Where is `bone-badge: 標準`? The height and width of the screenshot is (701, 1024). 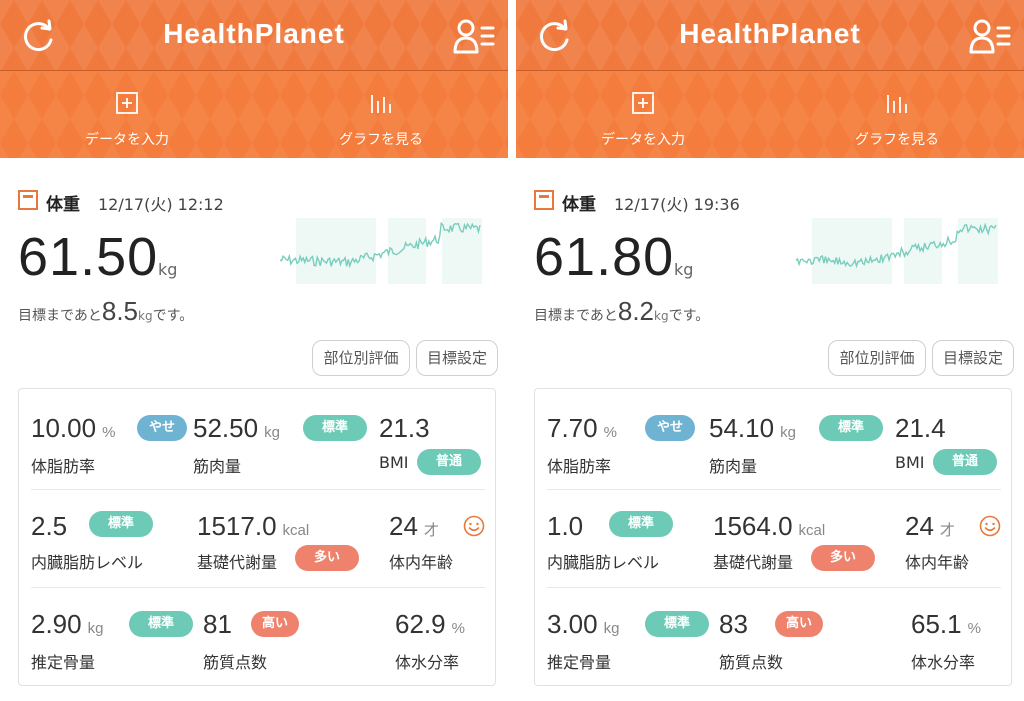 bone-badge: 標準 is located at coordinates (677, 624).